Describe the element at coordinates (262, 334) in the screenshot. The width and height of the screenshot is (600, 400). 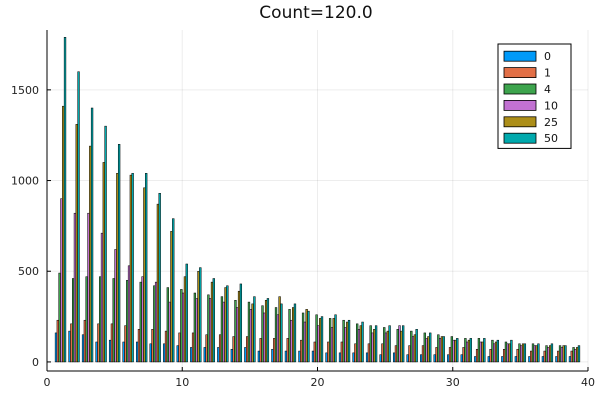
I see `bar-4-x16` at that location.